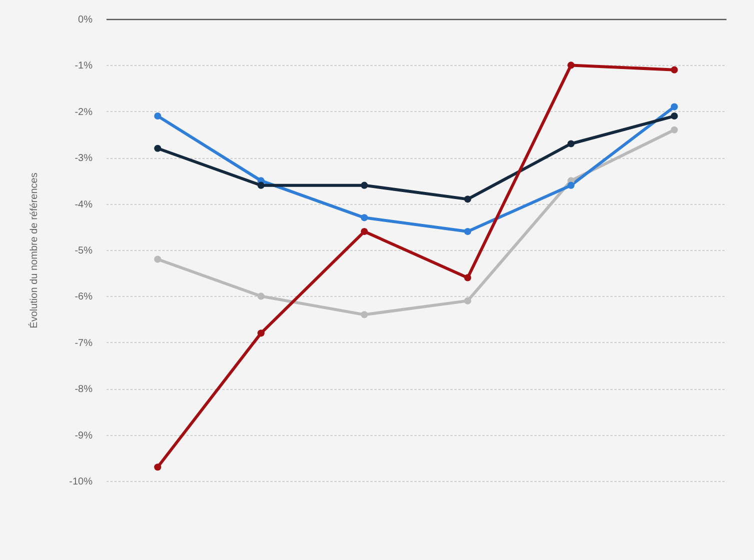  I want to click on y-tick-label: -10%, so click(81, 482).